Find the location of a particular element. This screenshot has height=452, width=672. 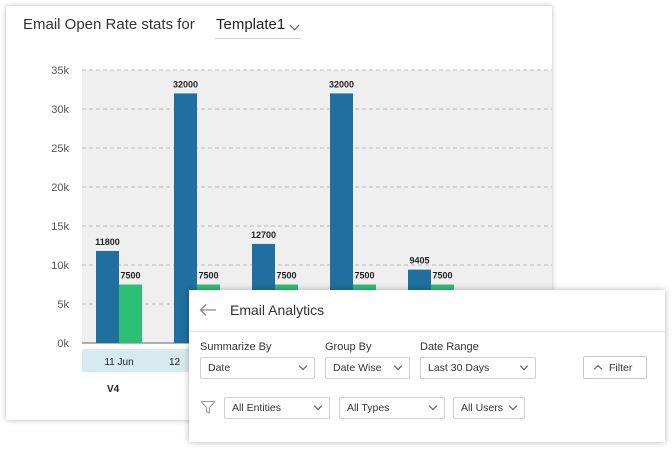

summarize-by-value: Date is located at coordinates (219, 368).